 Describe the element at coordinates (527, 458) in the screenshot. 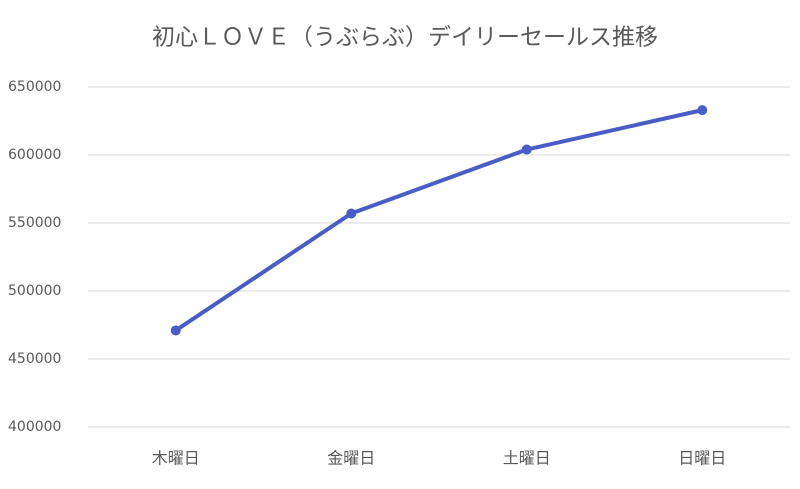

I see `x-tick-label: 土曜日` at that location.